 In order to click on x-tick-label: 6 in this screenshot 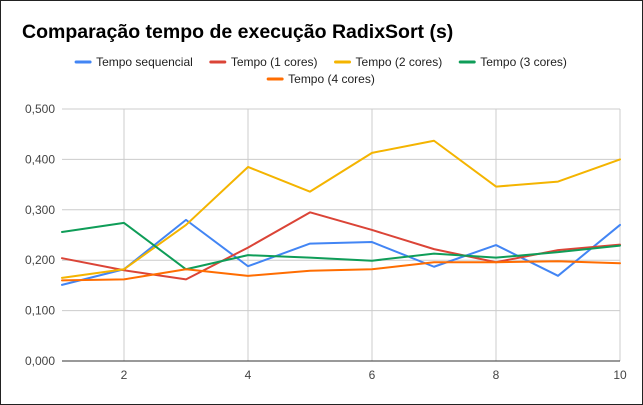, I will do `click(372, 375)`.